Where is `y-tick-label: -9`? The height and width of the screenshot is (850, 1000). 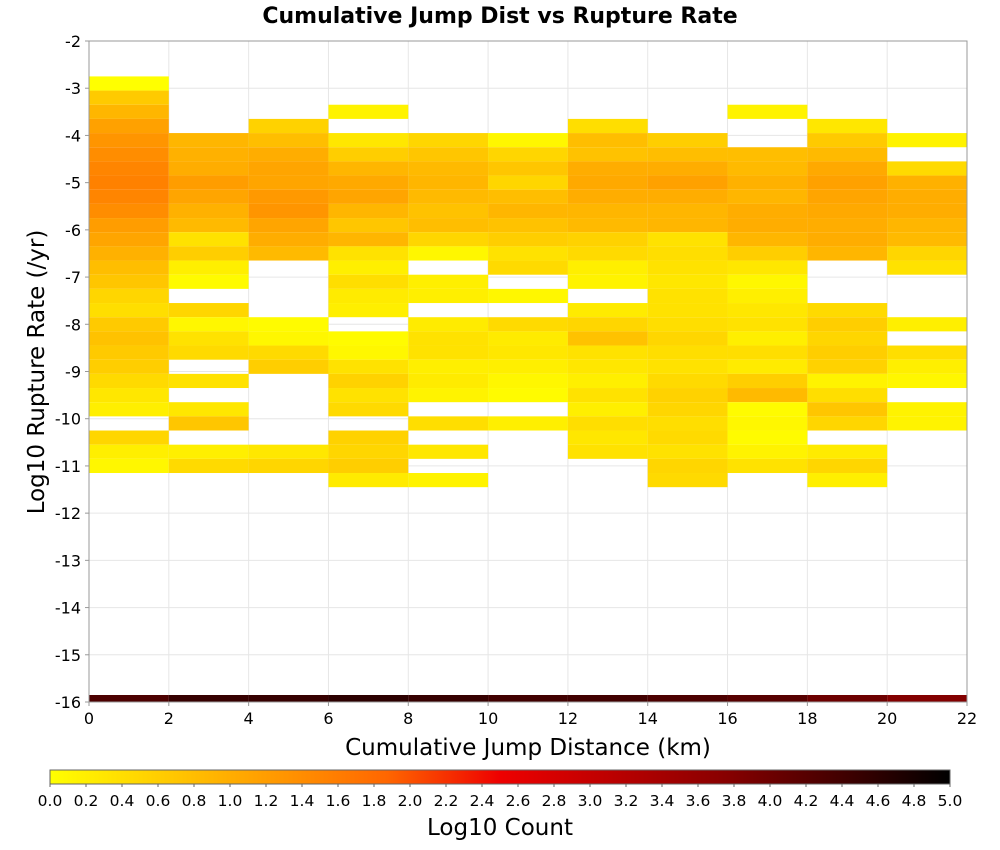
y-tick-label: -9 is located at coordinates (73, 372).